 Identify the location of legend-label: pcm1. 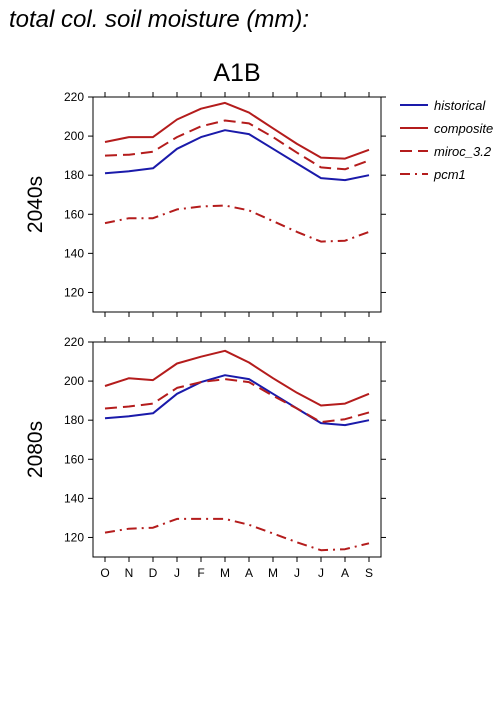
(449, 174).